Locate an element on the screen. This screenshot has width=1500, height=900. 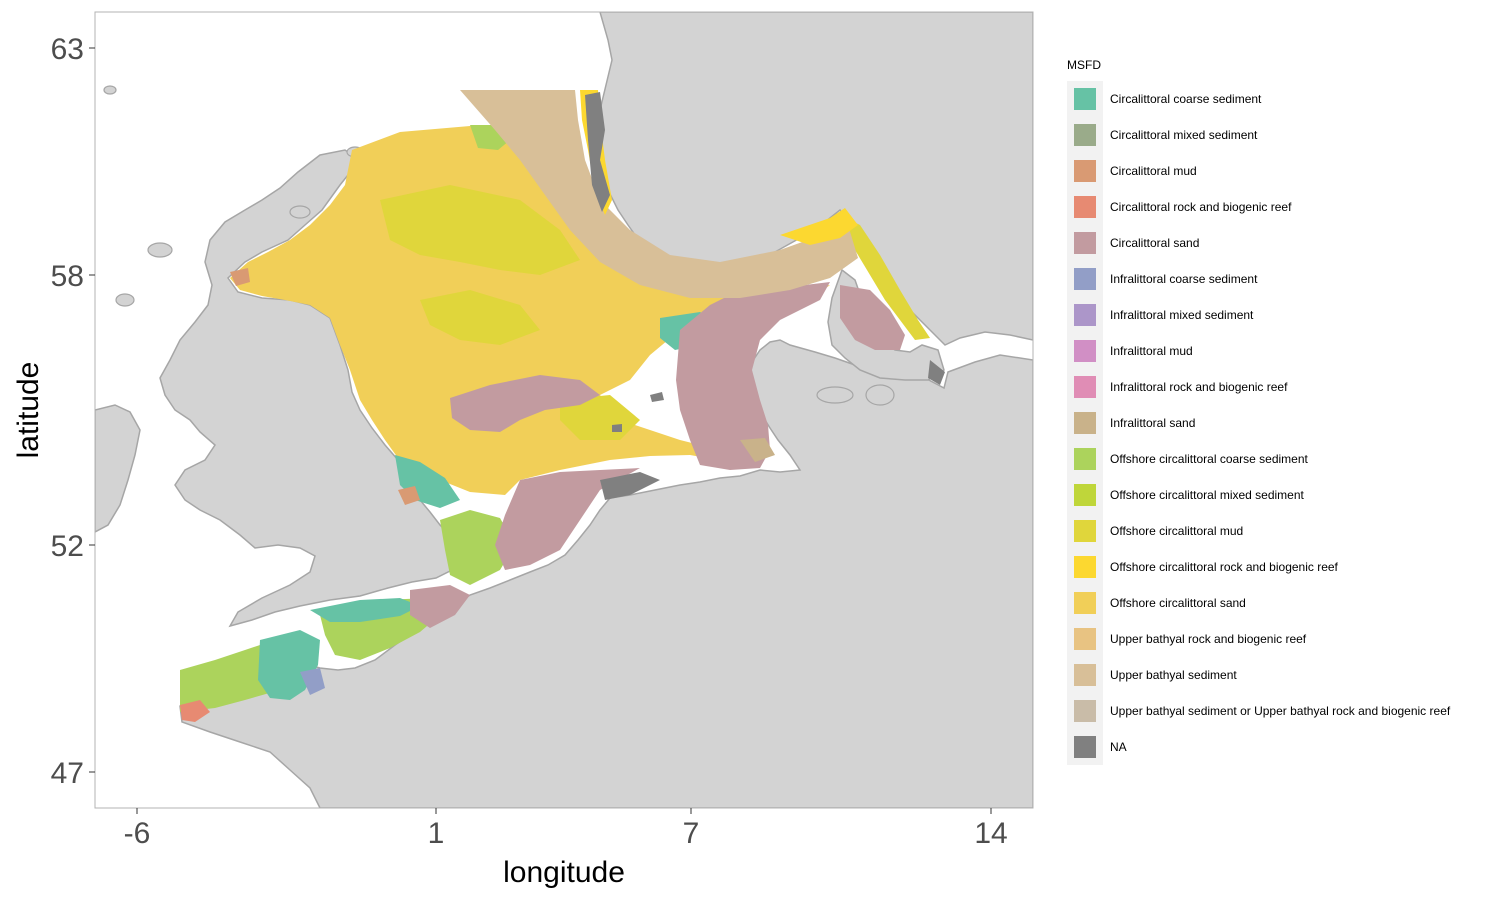
x-tick-label: 7 is located at coordinates (691, 833).